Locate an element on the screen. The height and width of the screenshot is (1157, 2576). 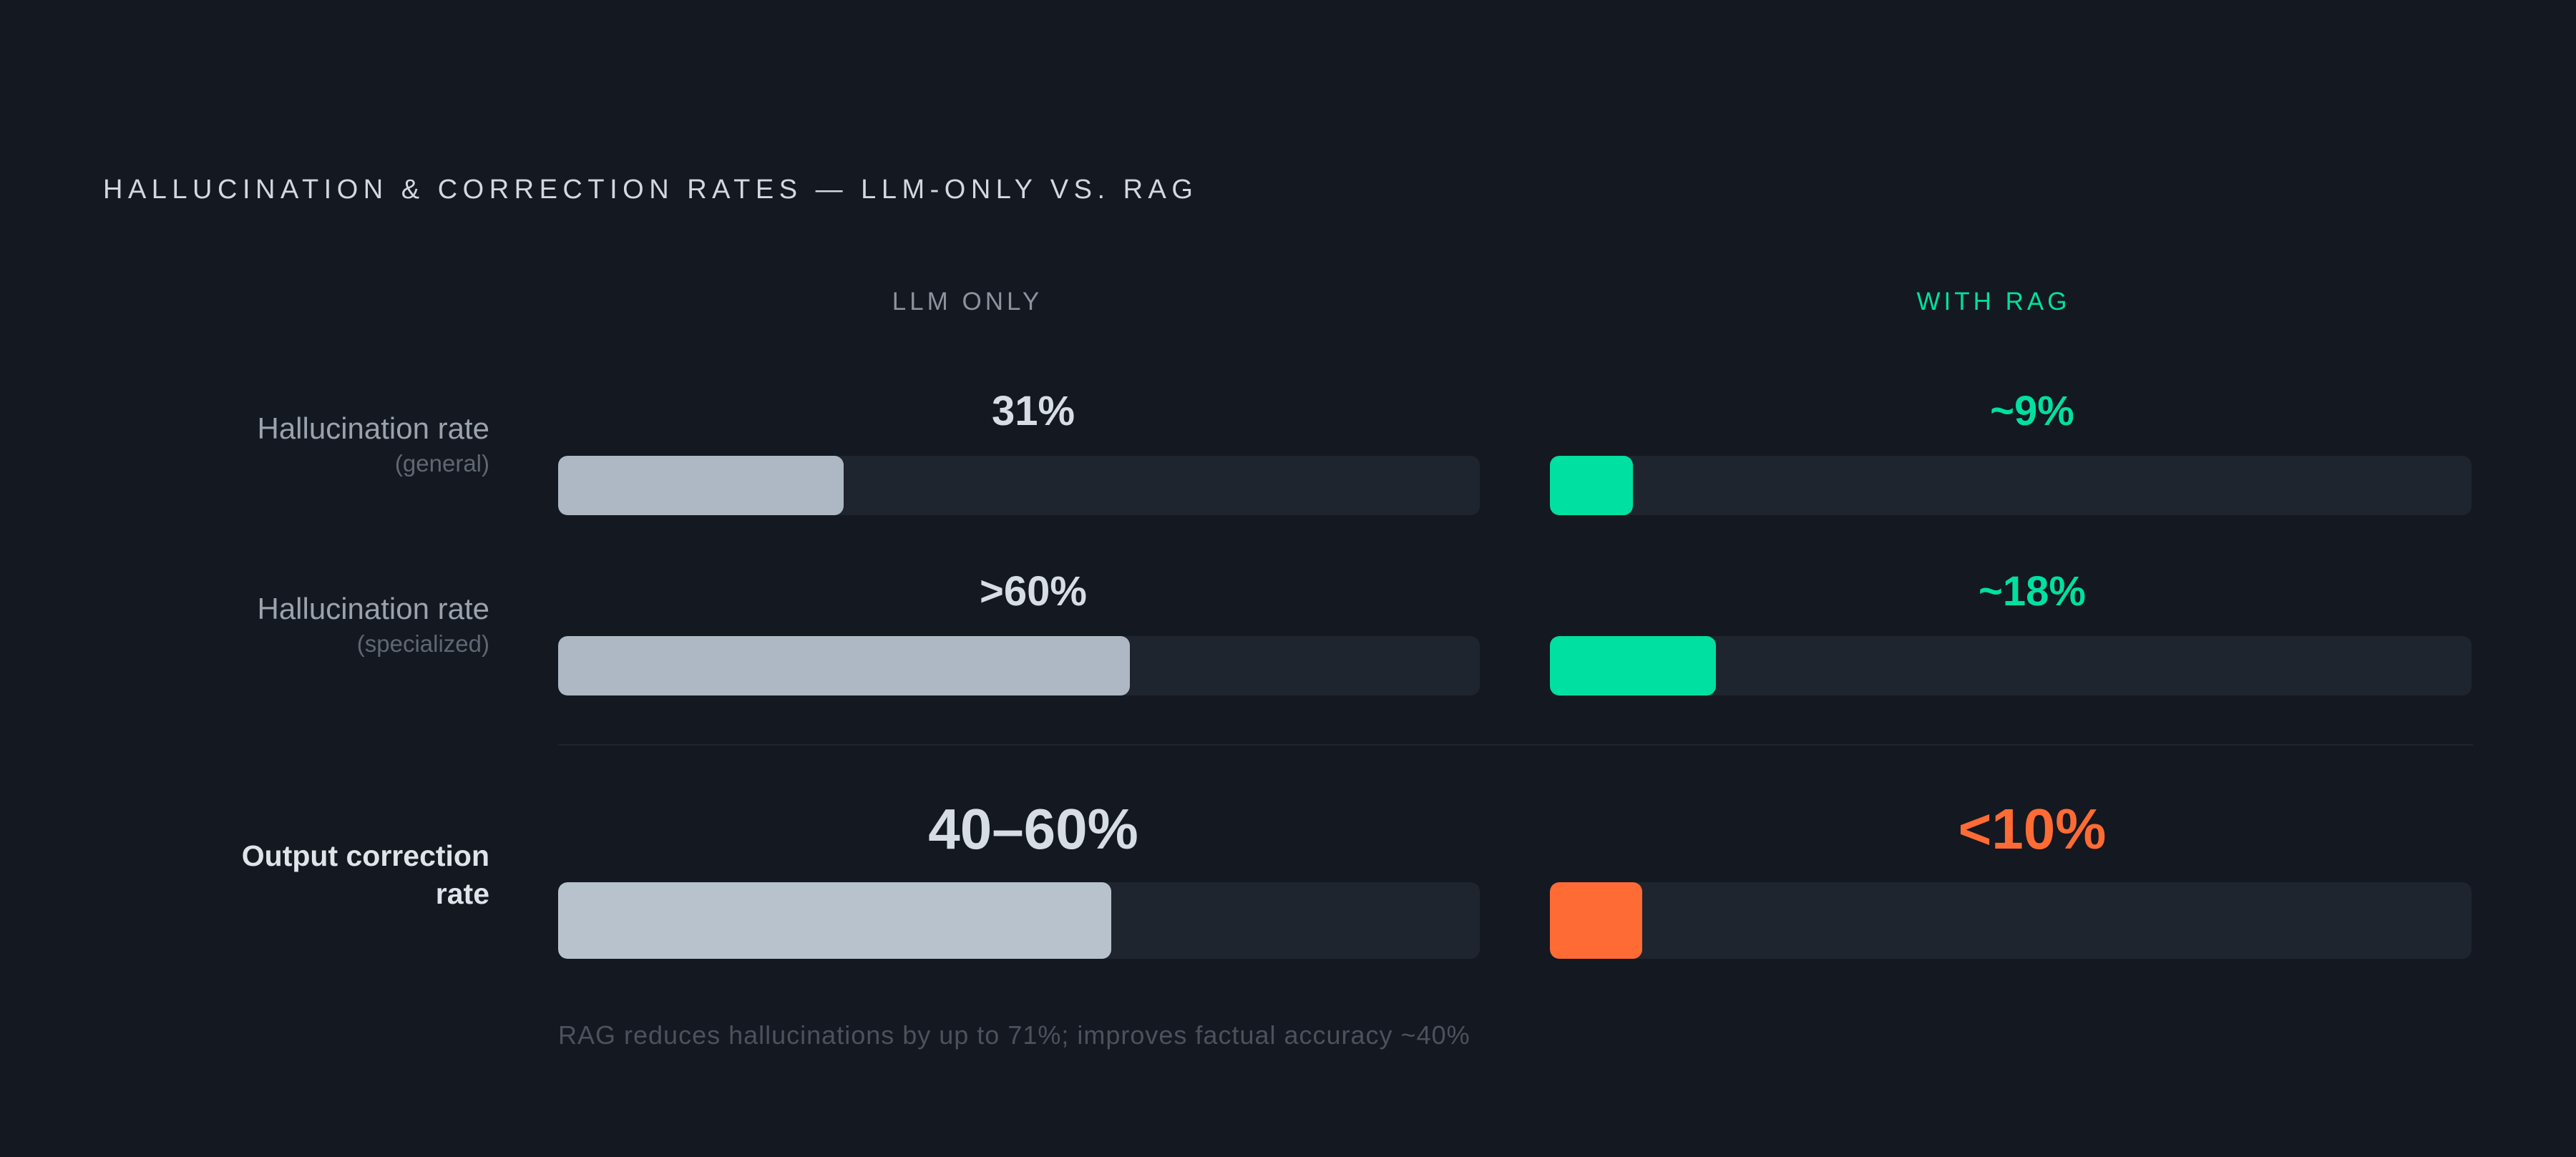
value-label-rag: ~18% is located at coordinates (2032, 592).